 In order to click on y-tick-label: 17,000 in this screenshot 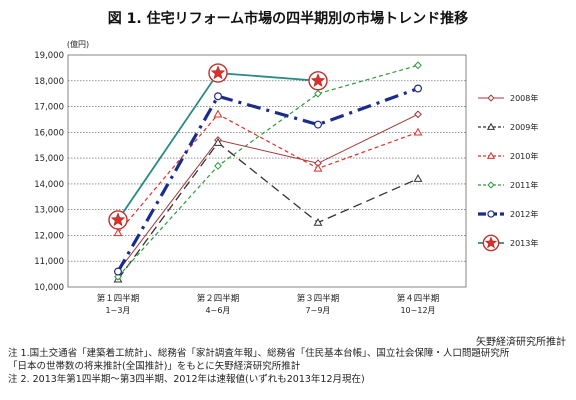, I will do `click(49, 108)`.